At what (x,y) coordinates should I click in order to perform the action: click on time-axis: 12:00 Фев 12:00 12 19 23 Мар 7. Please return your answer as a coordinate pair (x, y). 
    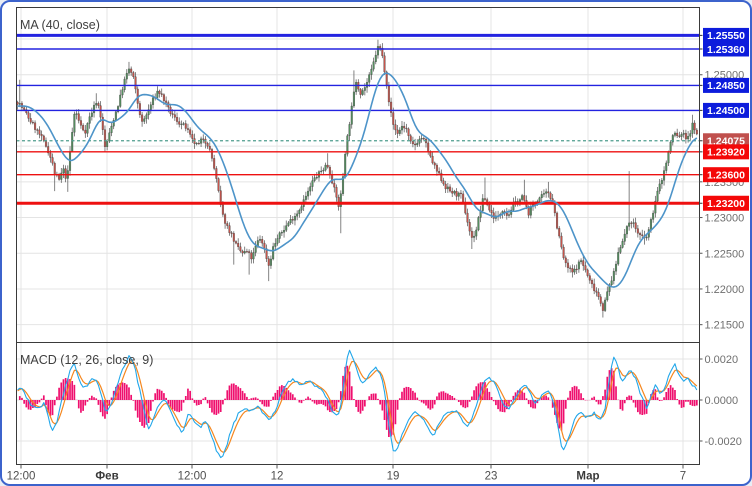
    Looking at the image, I should click on (346, 473).